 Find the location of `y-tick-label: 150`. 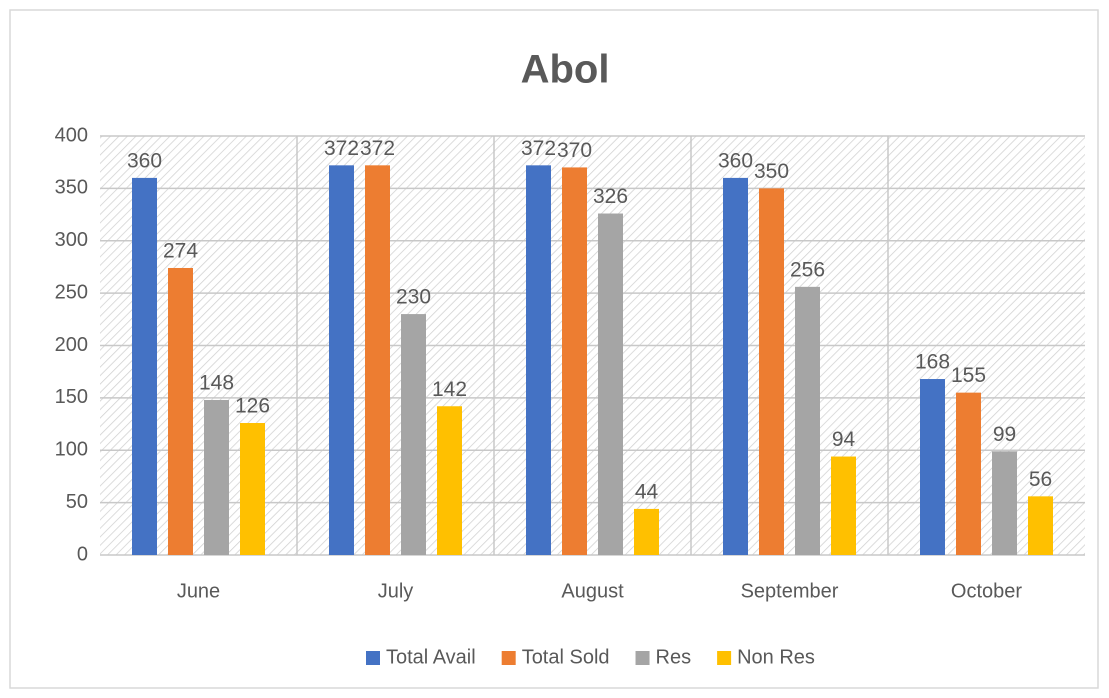

y-tick-label: 150 is located at coordinates (71, 397).